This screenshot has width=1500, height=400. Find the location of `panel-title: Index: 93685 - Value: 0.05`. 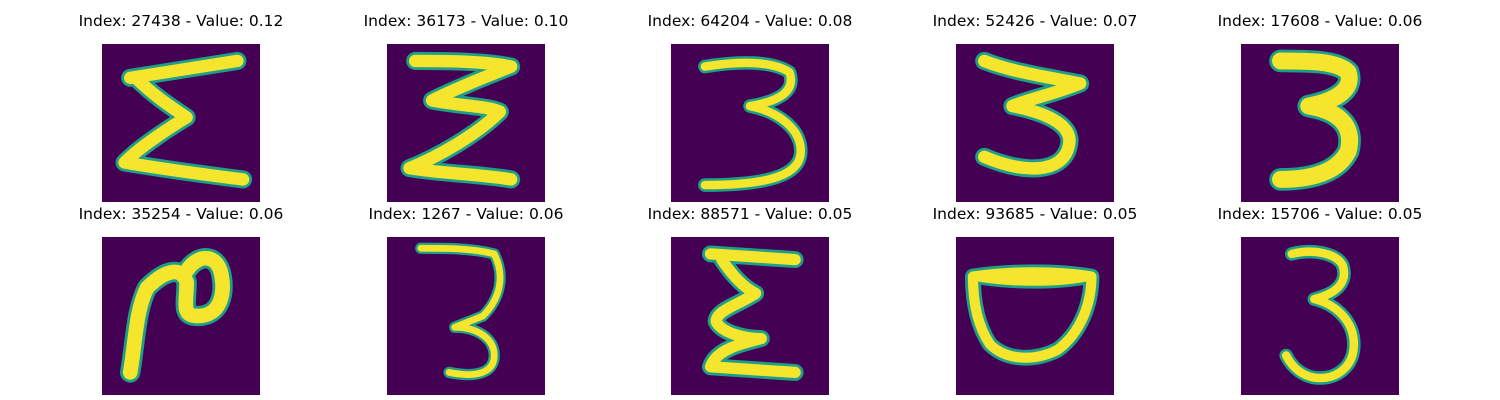

panel-title: Index: 93685 - Value: 0.05 is located at coordinates (1035, 214).